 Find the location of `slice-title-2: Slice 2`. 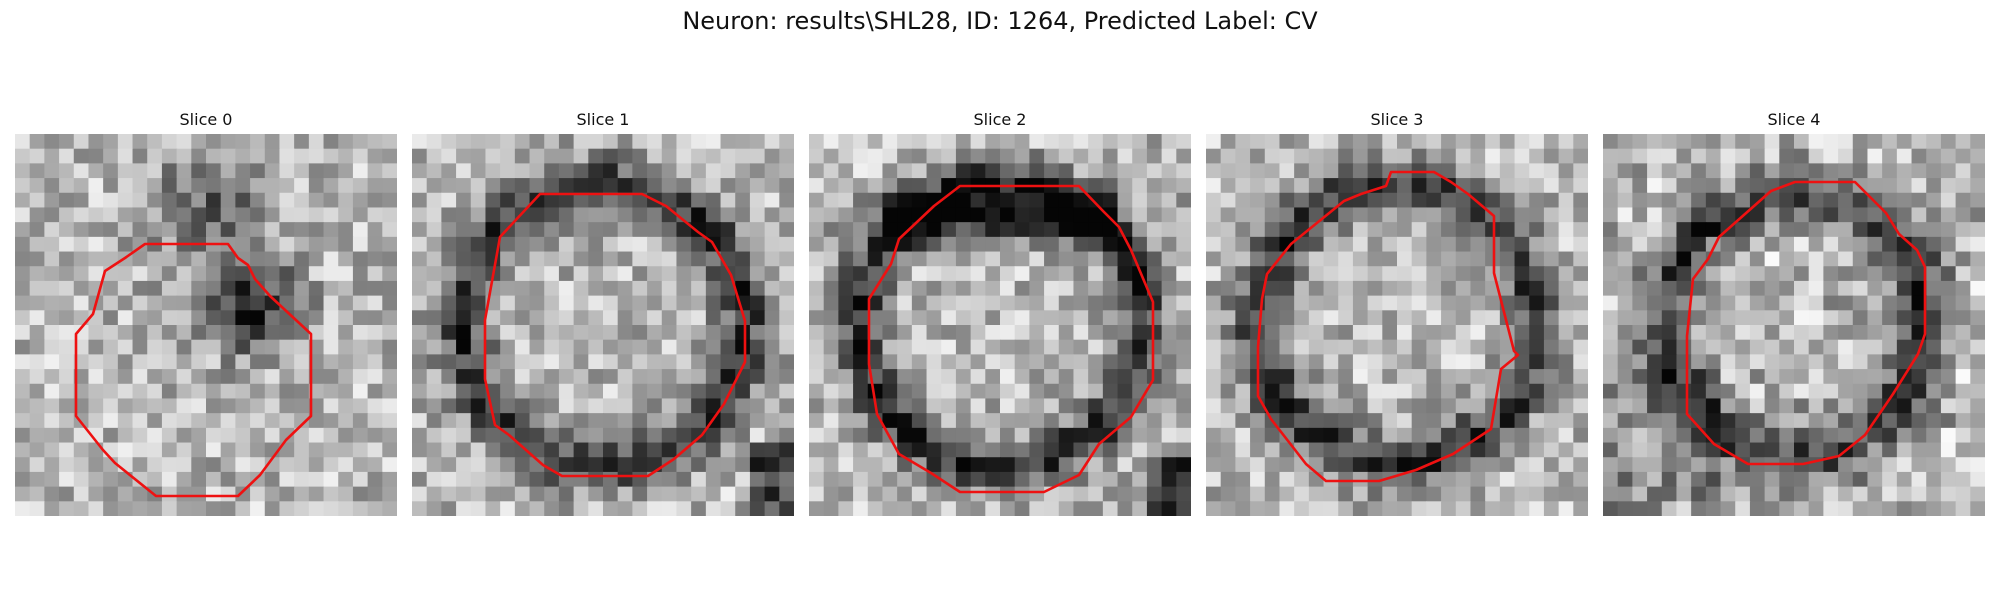

slice-title-2: Slice 2 is located at coordinates (1000, 119).